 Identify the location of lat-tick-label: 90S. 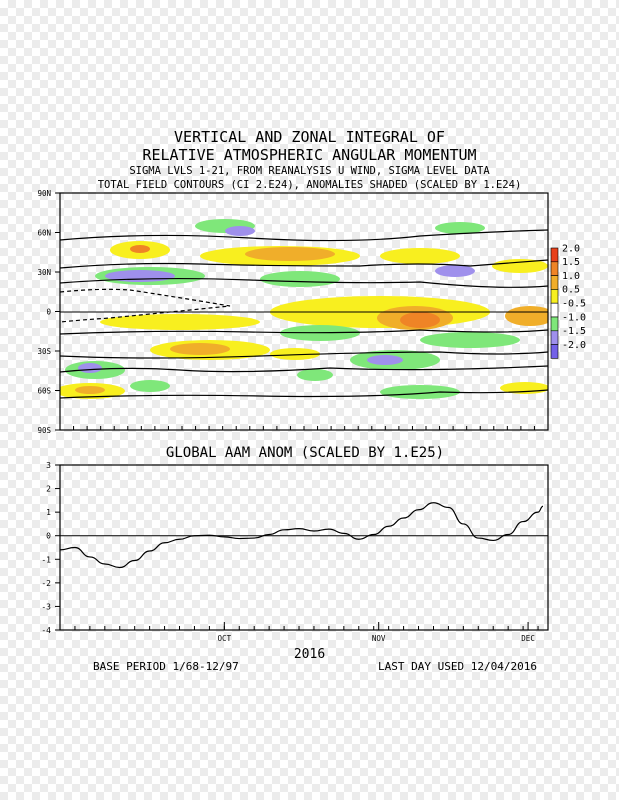
(44, 430).